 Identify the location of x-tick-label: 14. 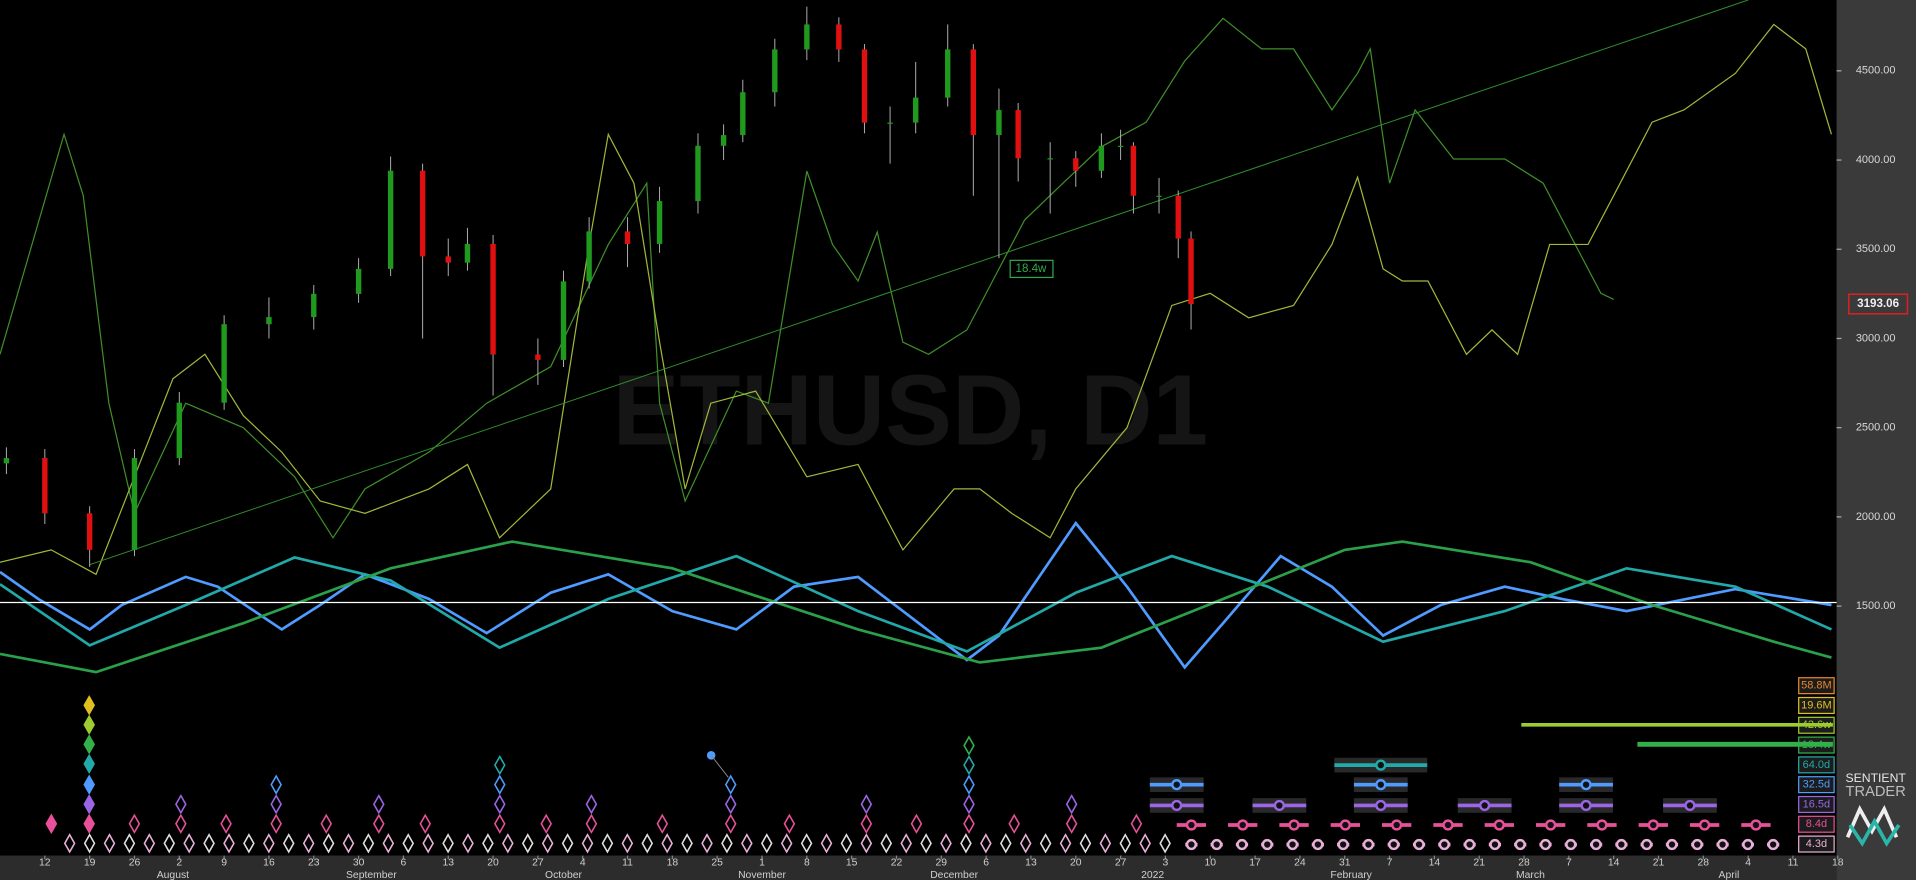
(1614, 863).